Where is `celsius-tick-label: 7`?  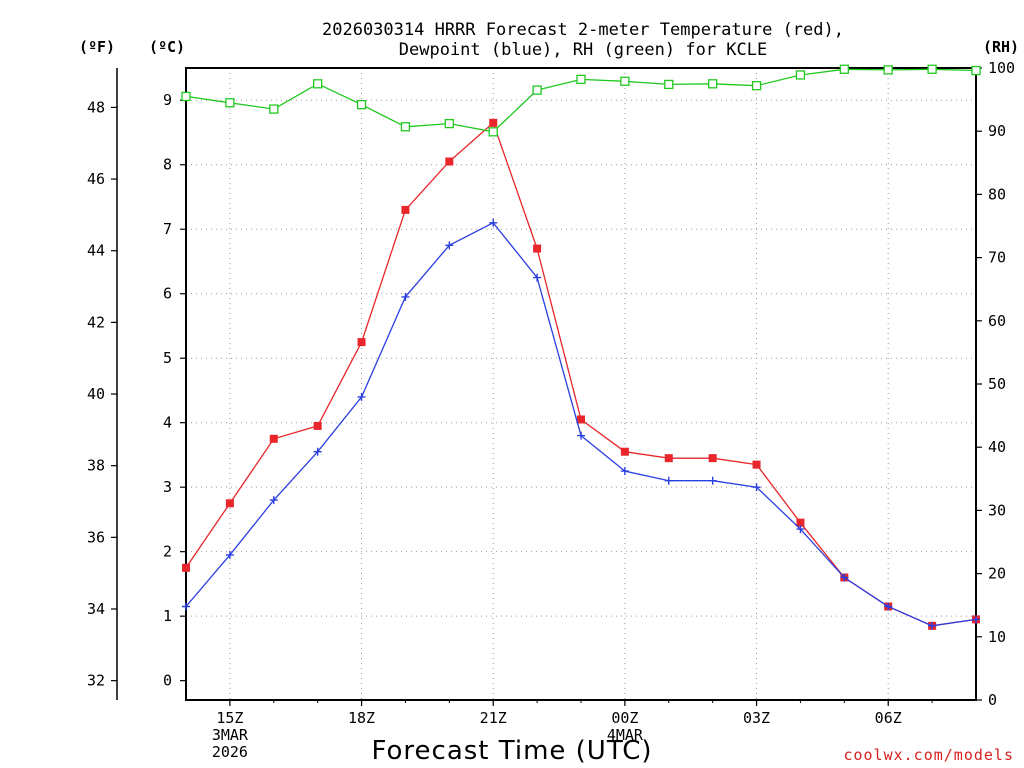 celsius-tick-label: 7 is located at coordinates (167, 229).